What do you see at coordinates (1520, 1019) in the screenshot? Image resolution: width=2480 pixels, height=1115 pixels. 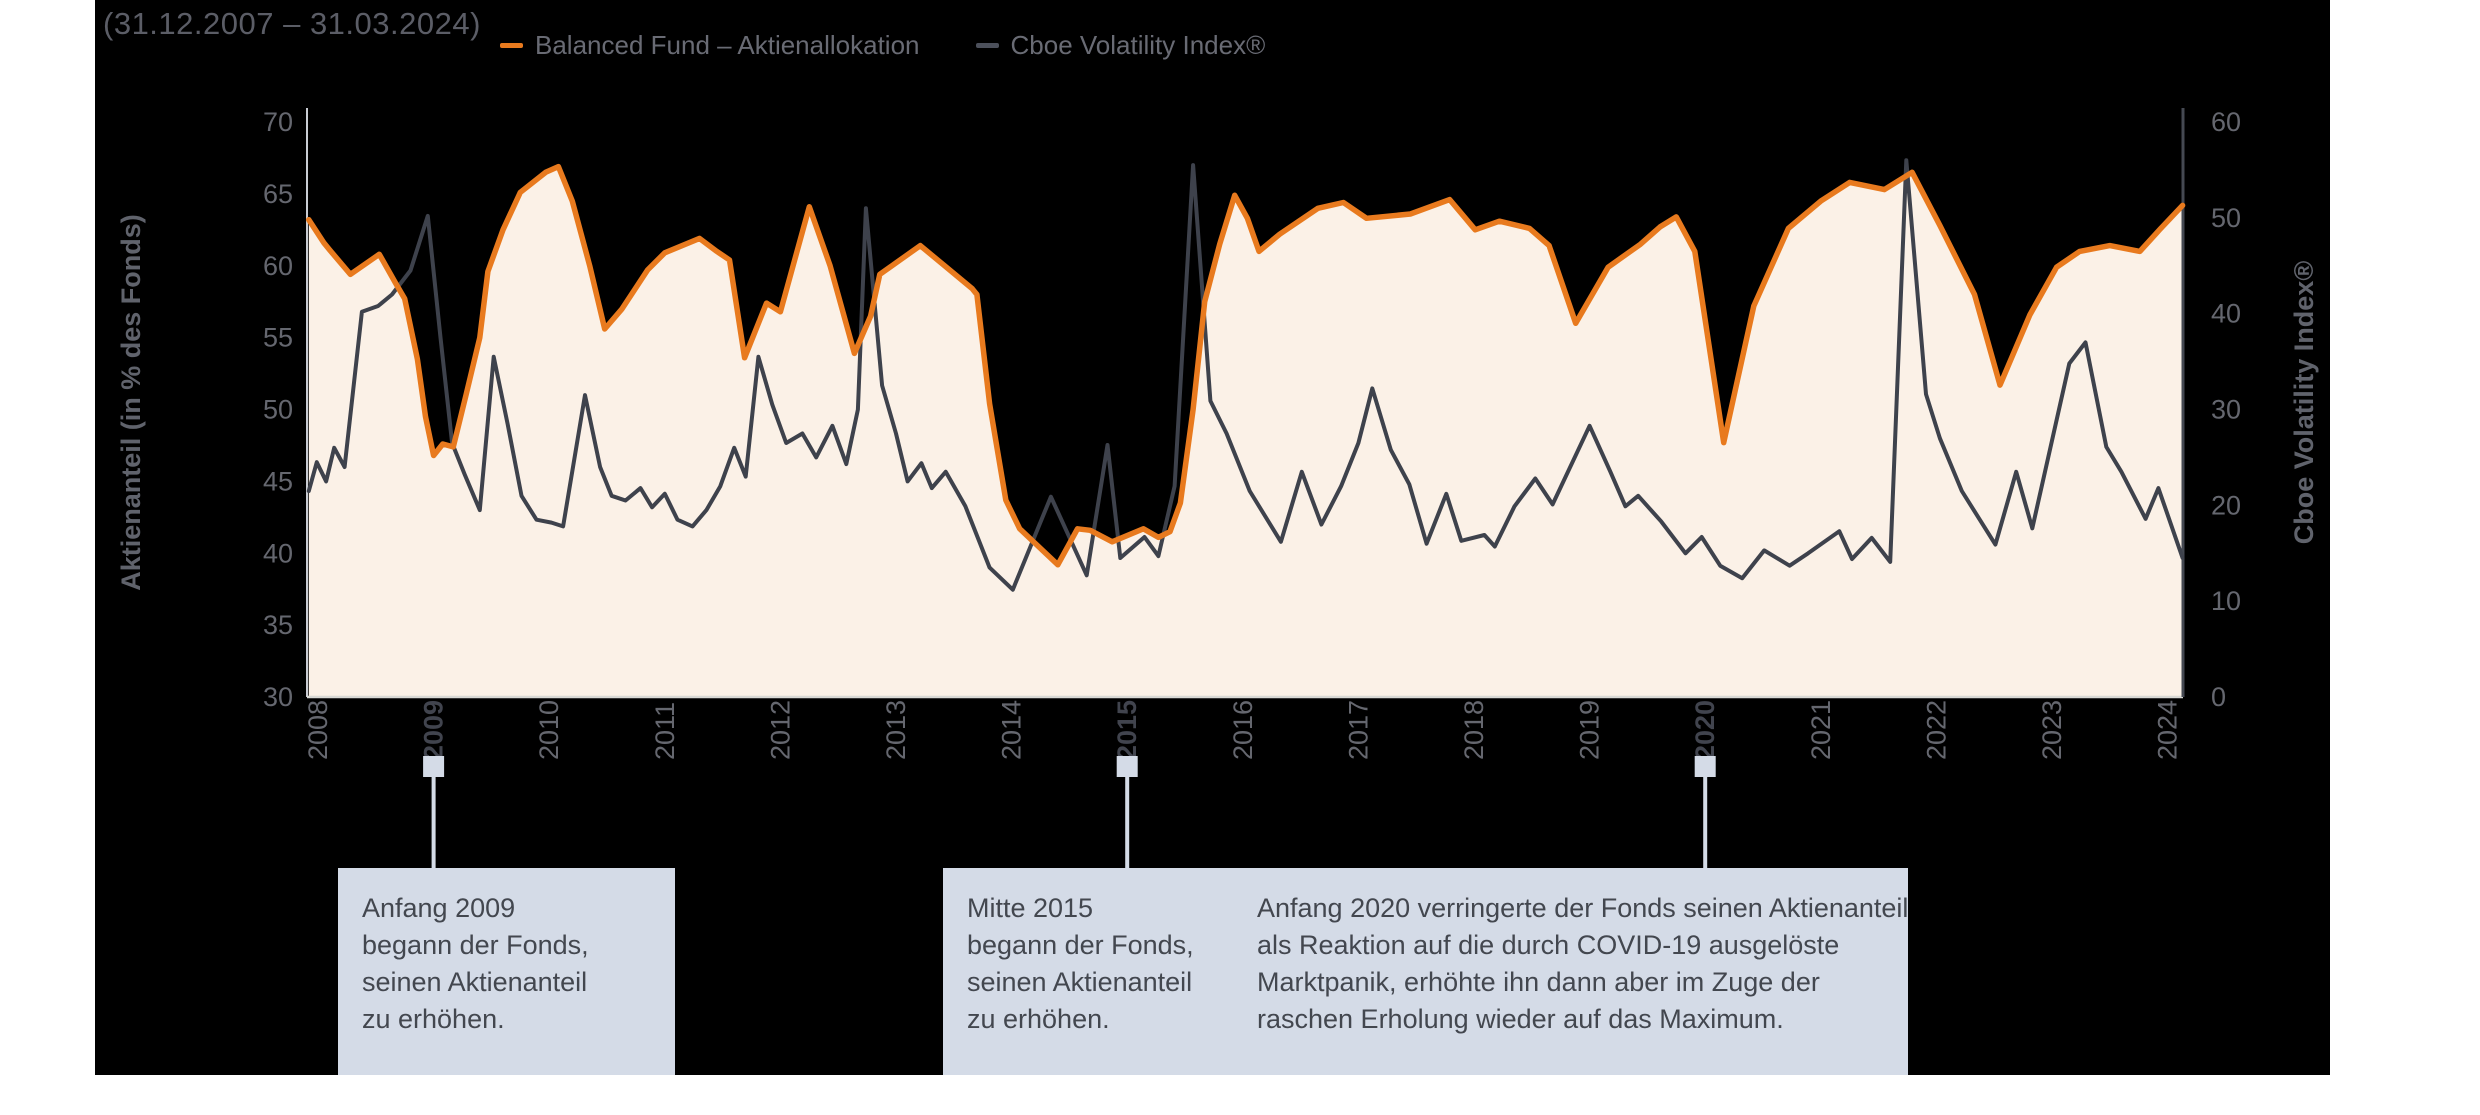 I see `callout-text-line: raschen Erholung wieder auf das Maximum.` at bounding box center [1520, 1019].